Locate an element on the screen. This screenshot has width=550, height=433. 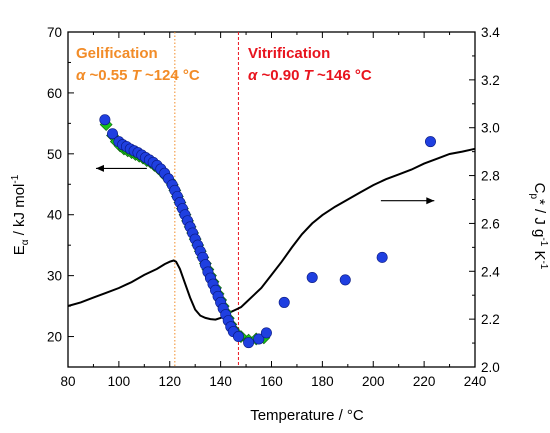
y-left-sup: -1 is located at coordinates (15, 178).